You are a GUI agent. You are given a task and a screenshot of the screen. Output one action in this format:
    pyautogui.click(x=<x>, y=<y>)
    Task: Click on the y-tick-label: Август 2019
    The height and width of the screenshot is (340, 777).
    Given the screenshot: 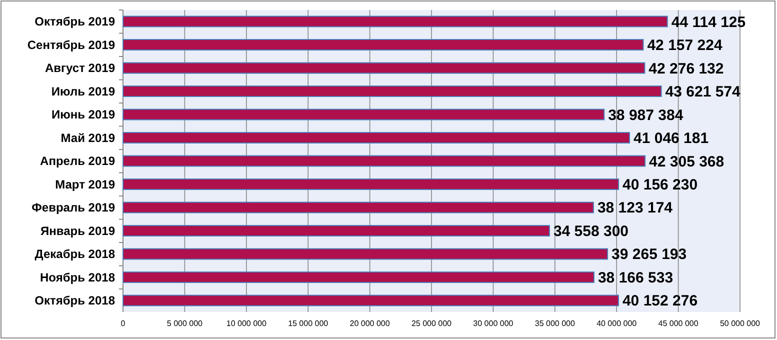 What is the action you would take?
    pyautogui.click(x=80, y=68)
    